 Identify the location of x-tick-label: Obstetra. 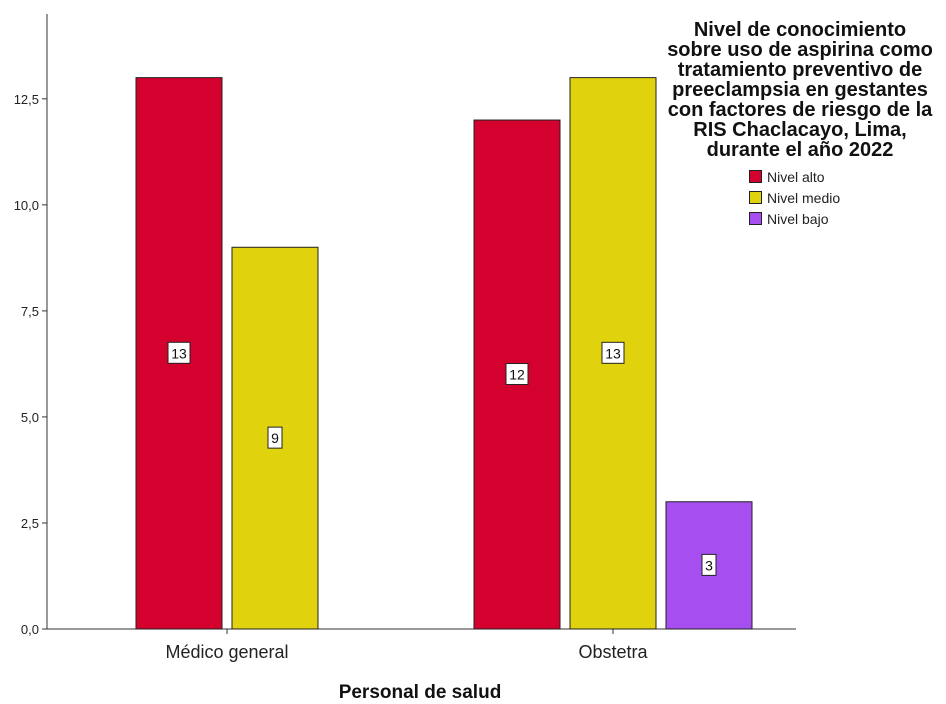
(613, 652).